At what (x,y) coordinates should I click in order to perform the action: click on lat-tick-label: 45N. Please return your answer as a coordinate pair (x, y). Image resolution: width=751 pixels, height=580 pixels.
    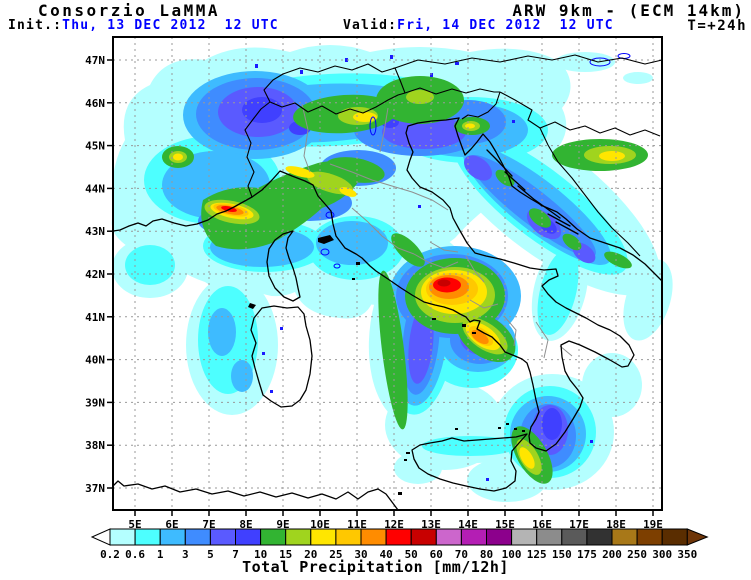
    Looking at the image, I should click on (95, 146).